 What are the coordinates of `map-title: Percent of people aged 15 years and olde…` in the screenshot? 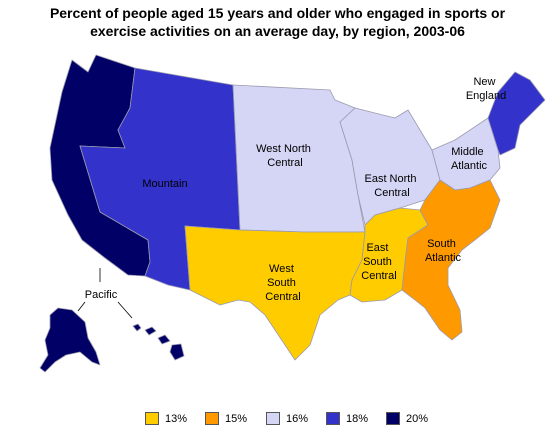 It's located at (277, 22).